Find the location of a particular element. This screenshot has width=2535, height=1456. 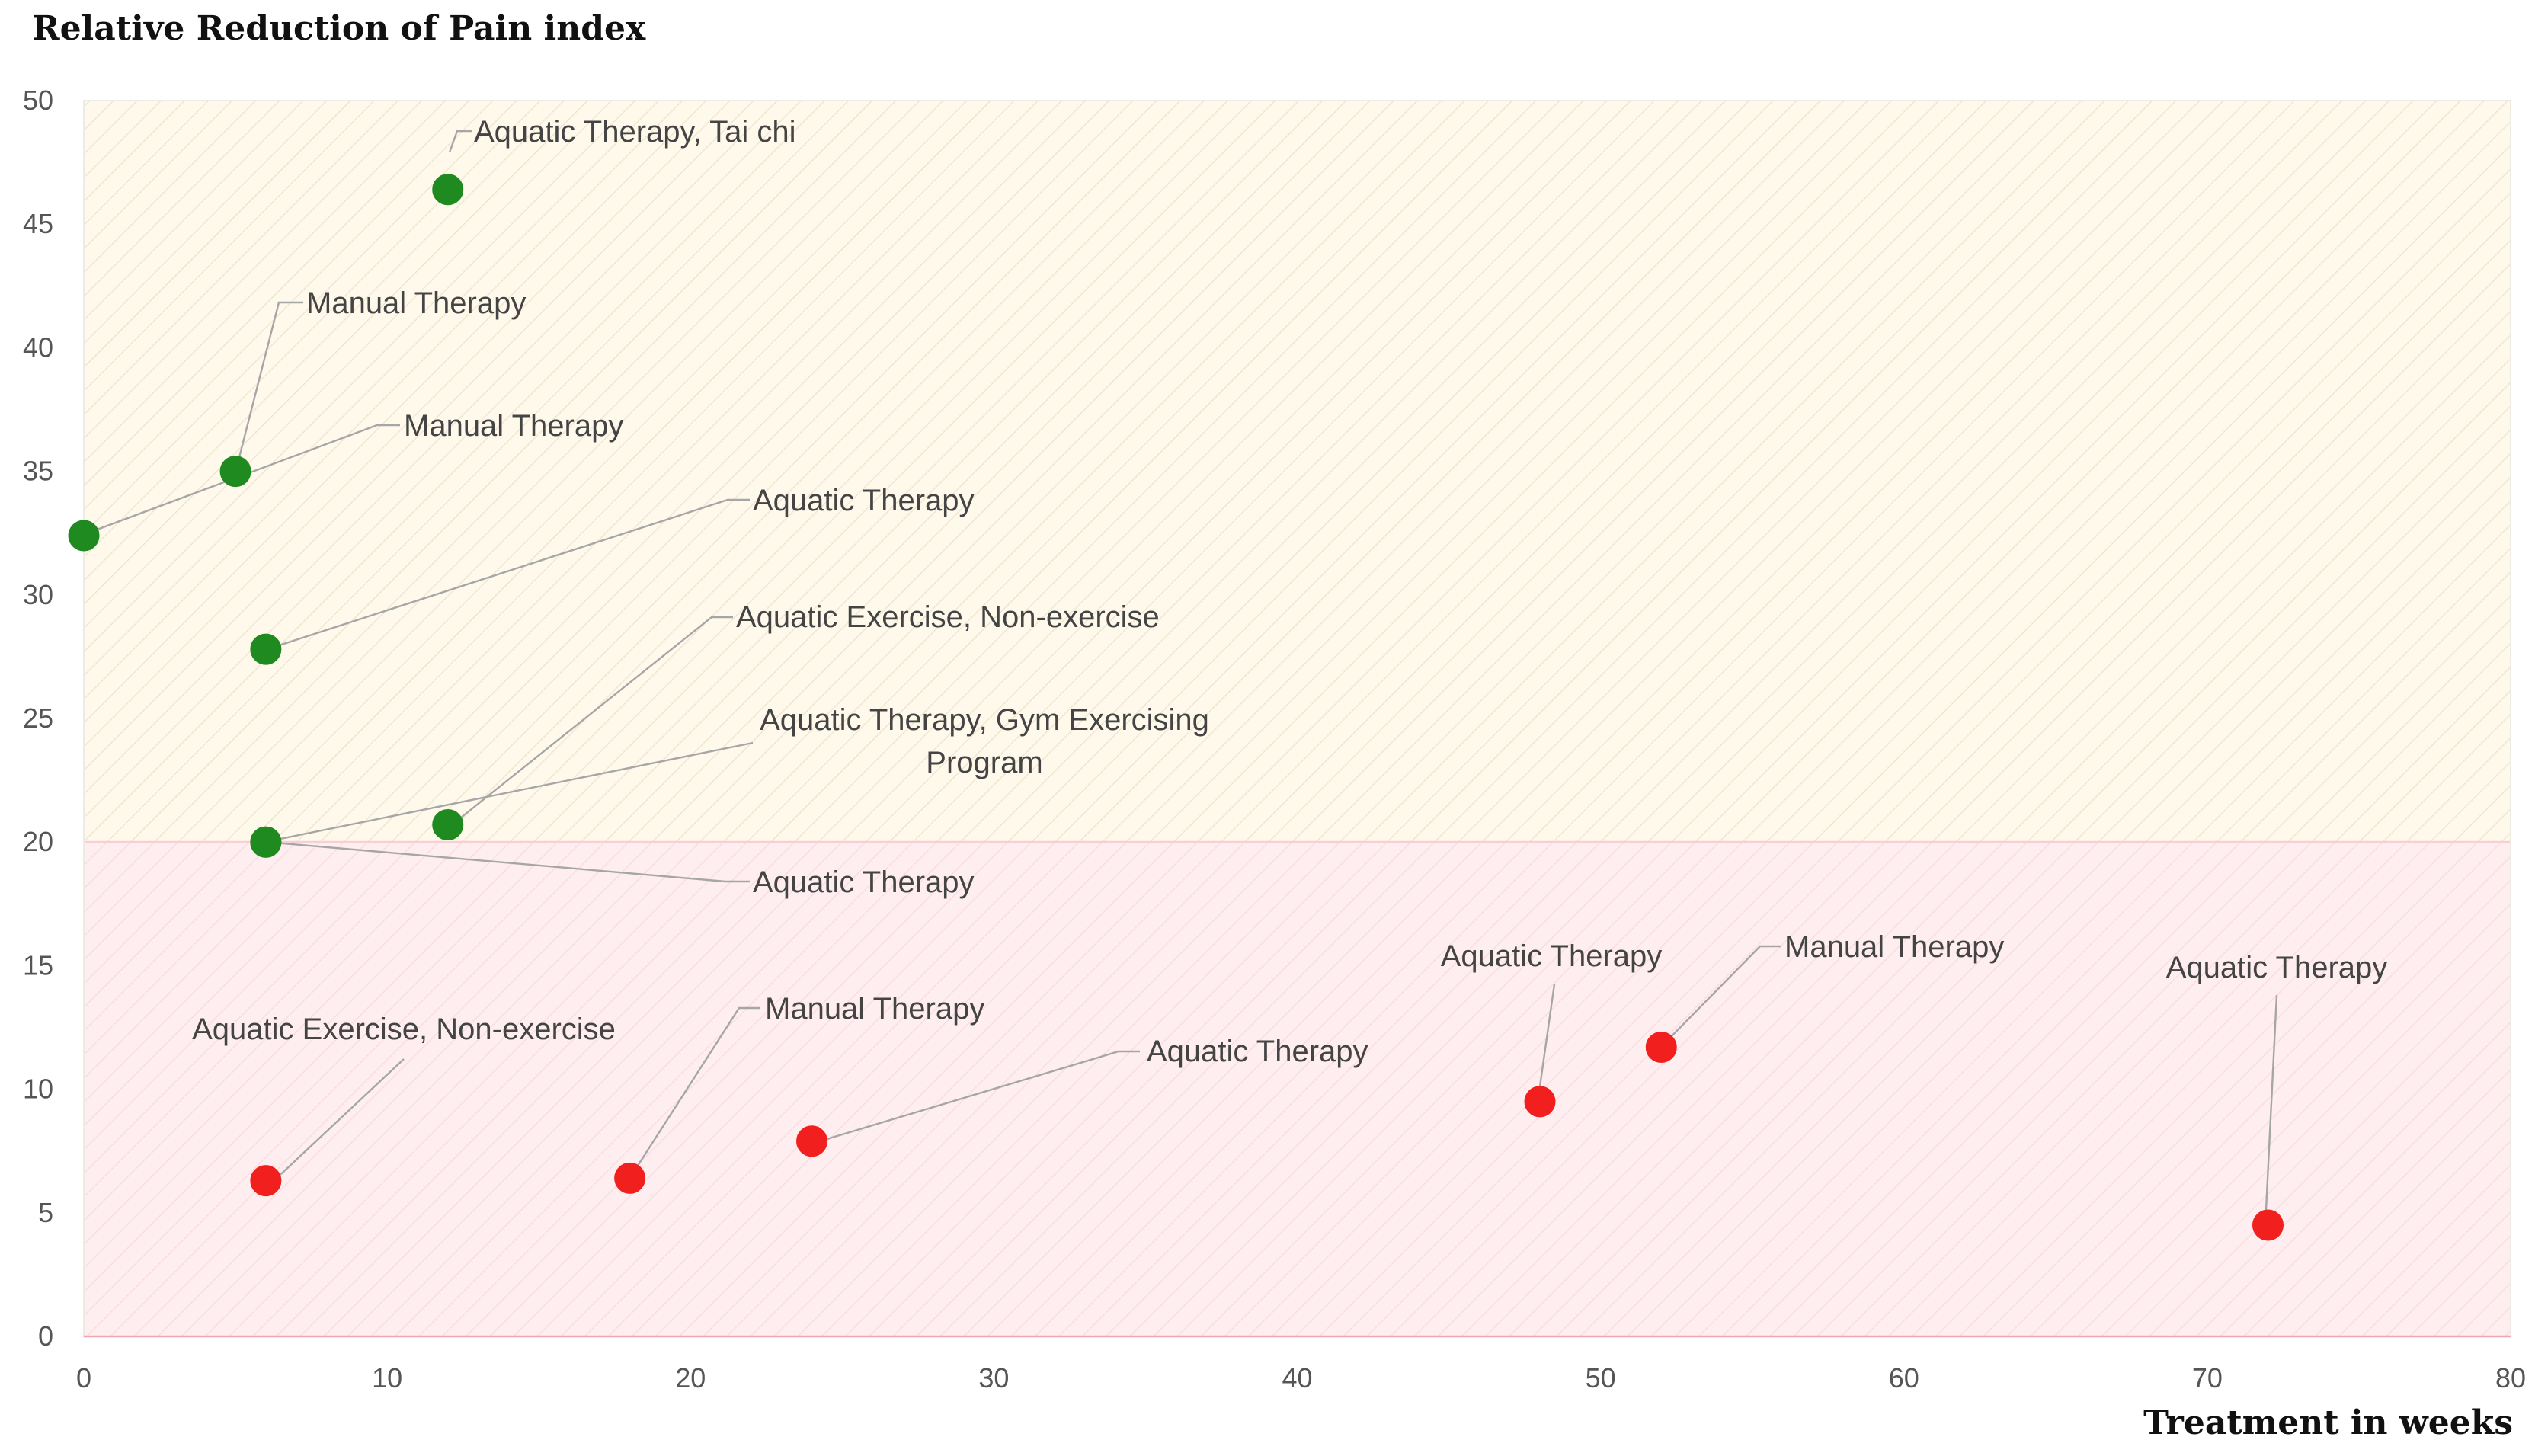

x-tick-label: 70 is located at coordinates (2208, 1378).